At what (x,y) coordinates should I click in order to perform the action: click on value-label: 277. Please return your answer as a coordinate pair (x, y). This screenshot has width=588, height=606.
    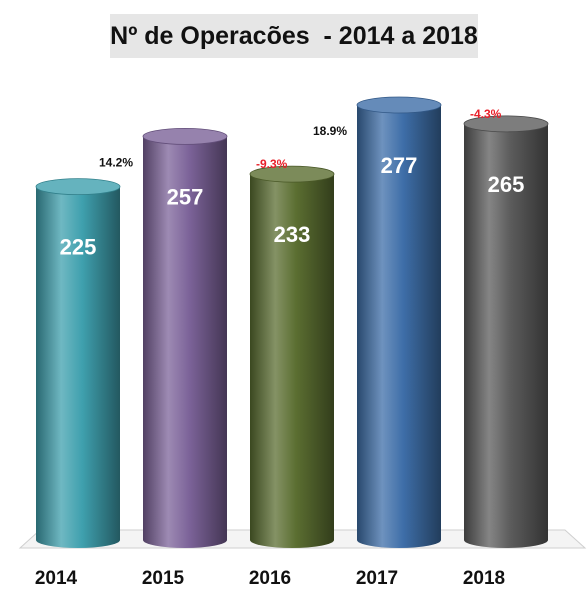
    Looking at the image, I should click on (399, 165).